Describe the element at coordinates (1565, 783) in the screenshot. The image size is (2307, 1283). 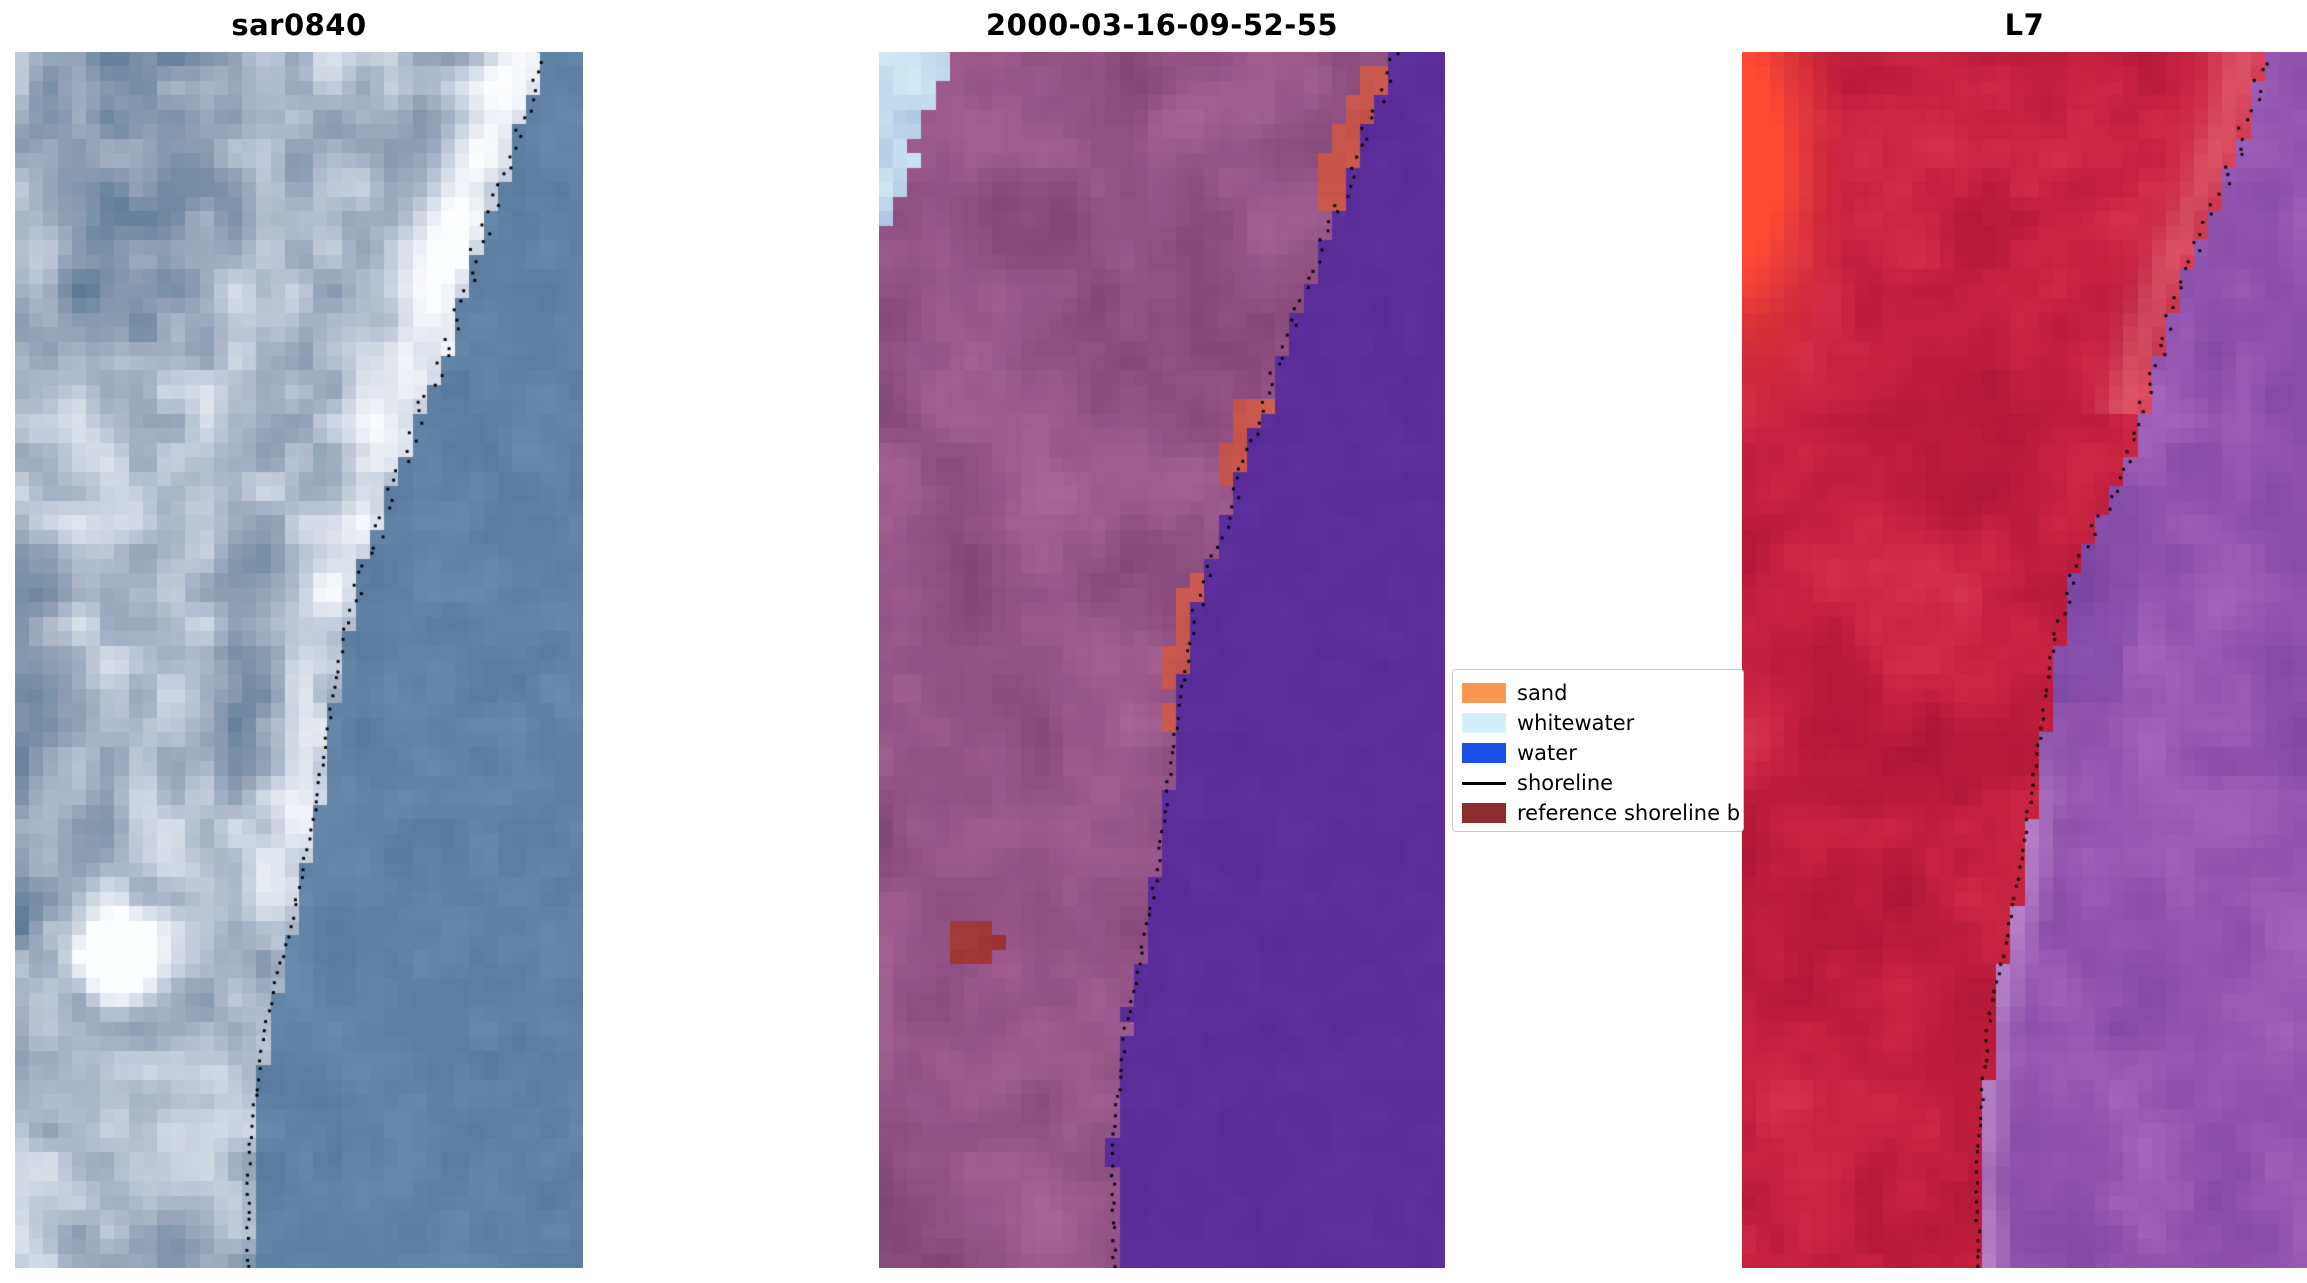
I see `legend-label-shoreline: shoreline` at that location.